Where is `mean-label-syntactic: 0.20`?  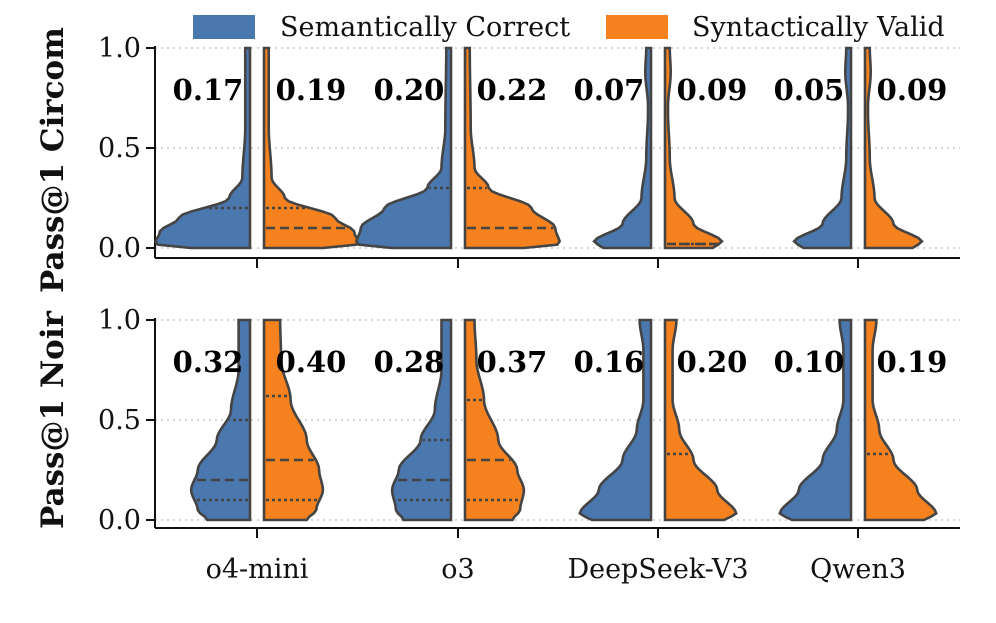
mean-label-syntactic: 0.20 is located at coordinates (712, 362).